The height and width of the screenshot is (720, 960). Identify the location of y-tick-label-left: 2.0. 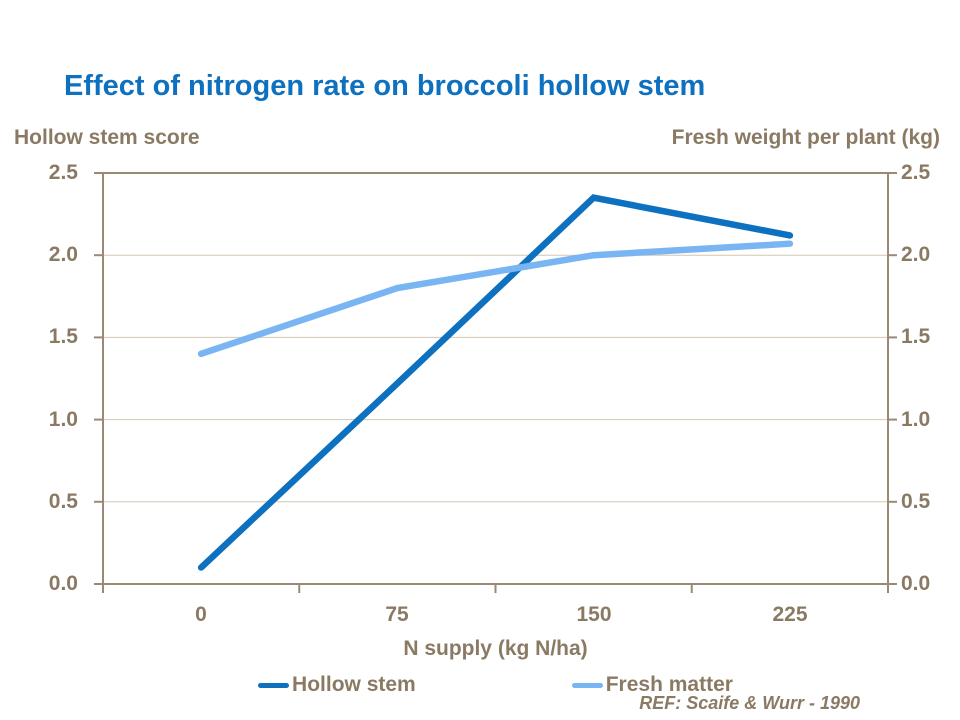
(63, 254).